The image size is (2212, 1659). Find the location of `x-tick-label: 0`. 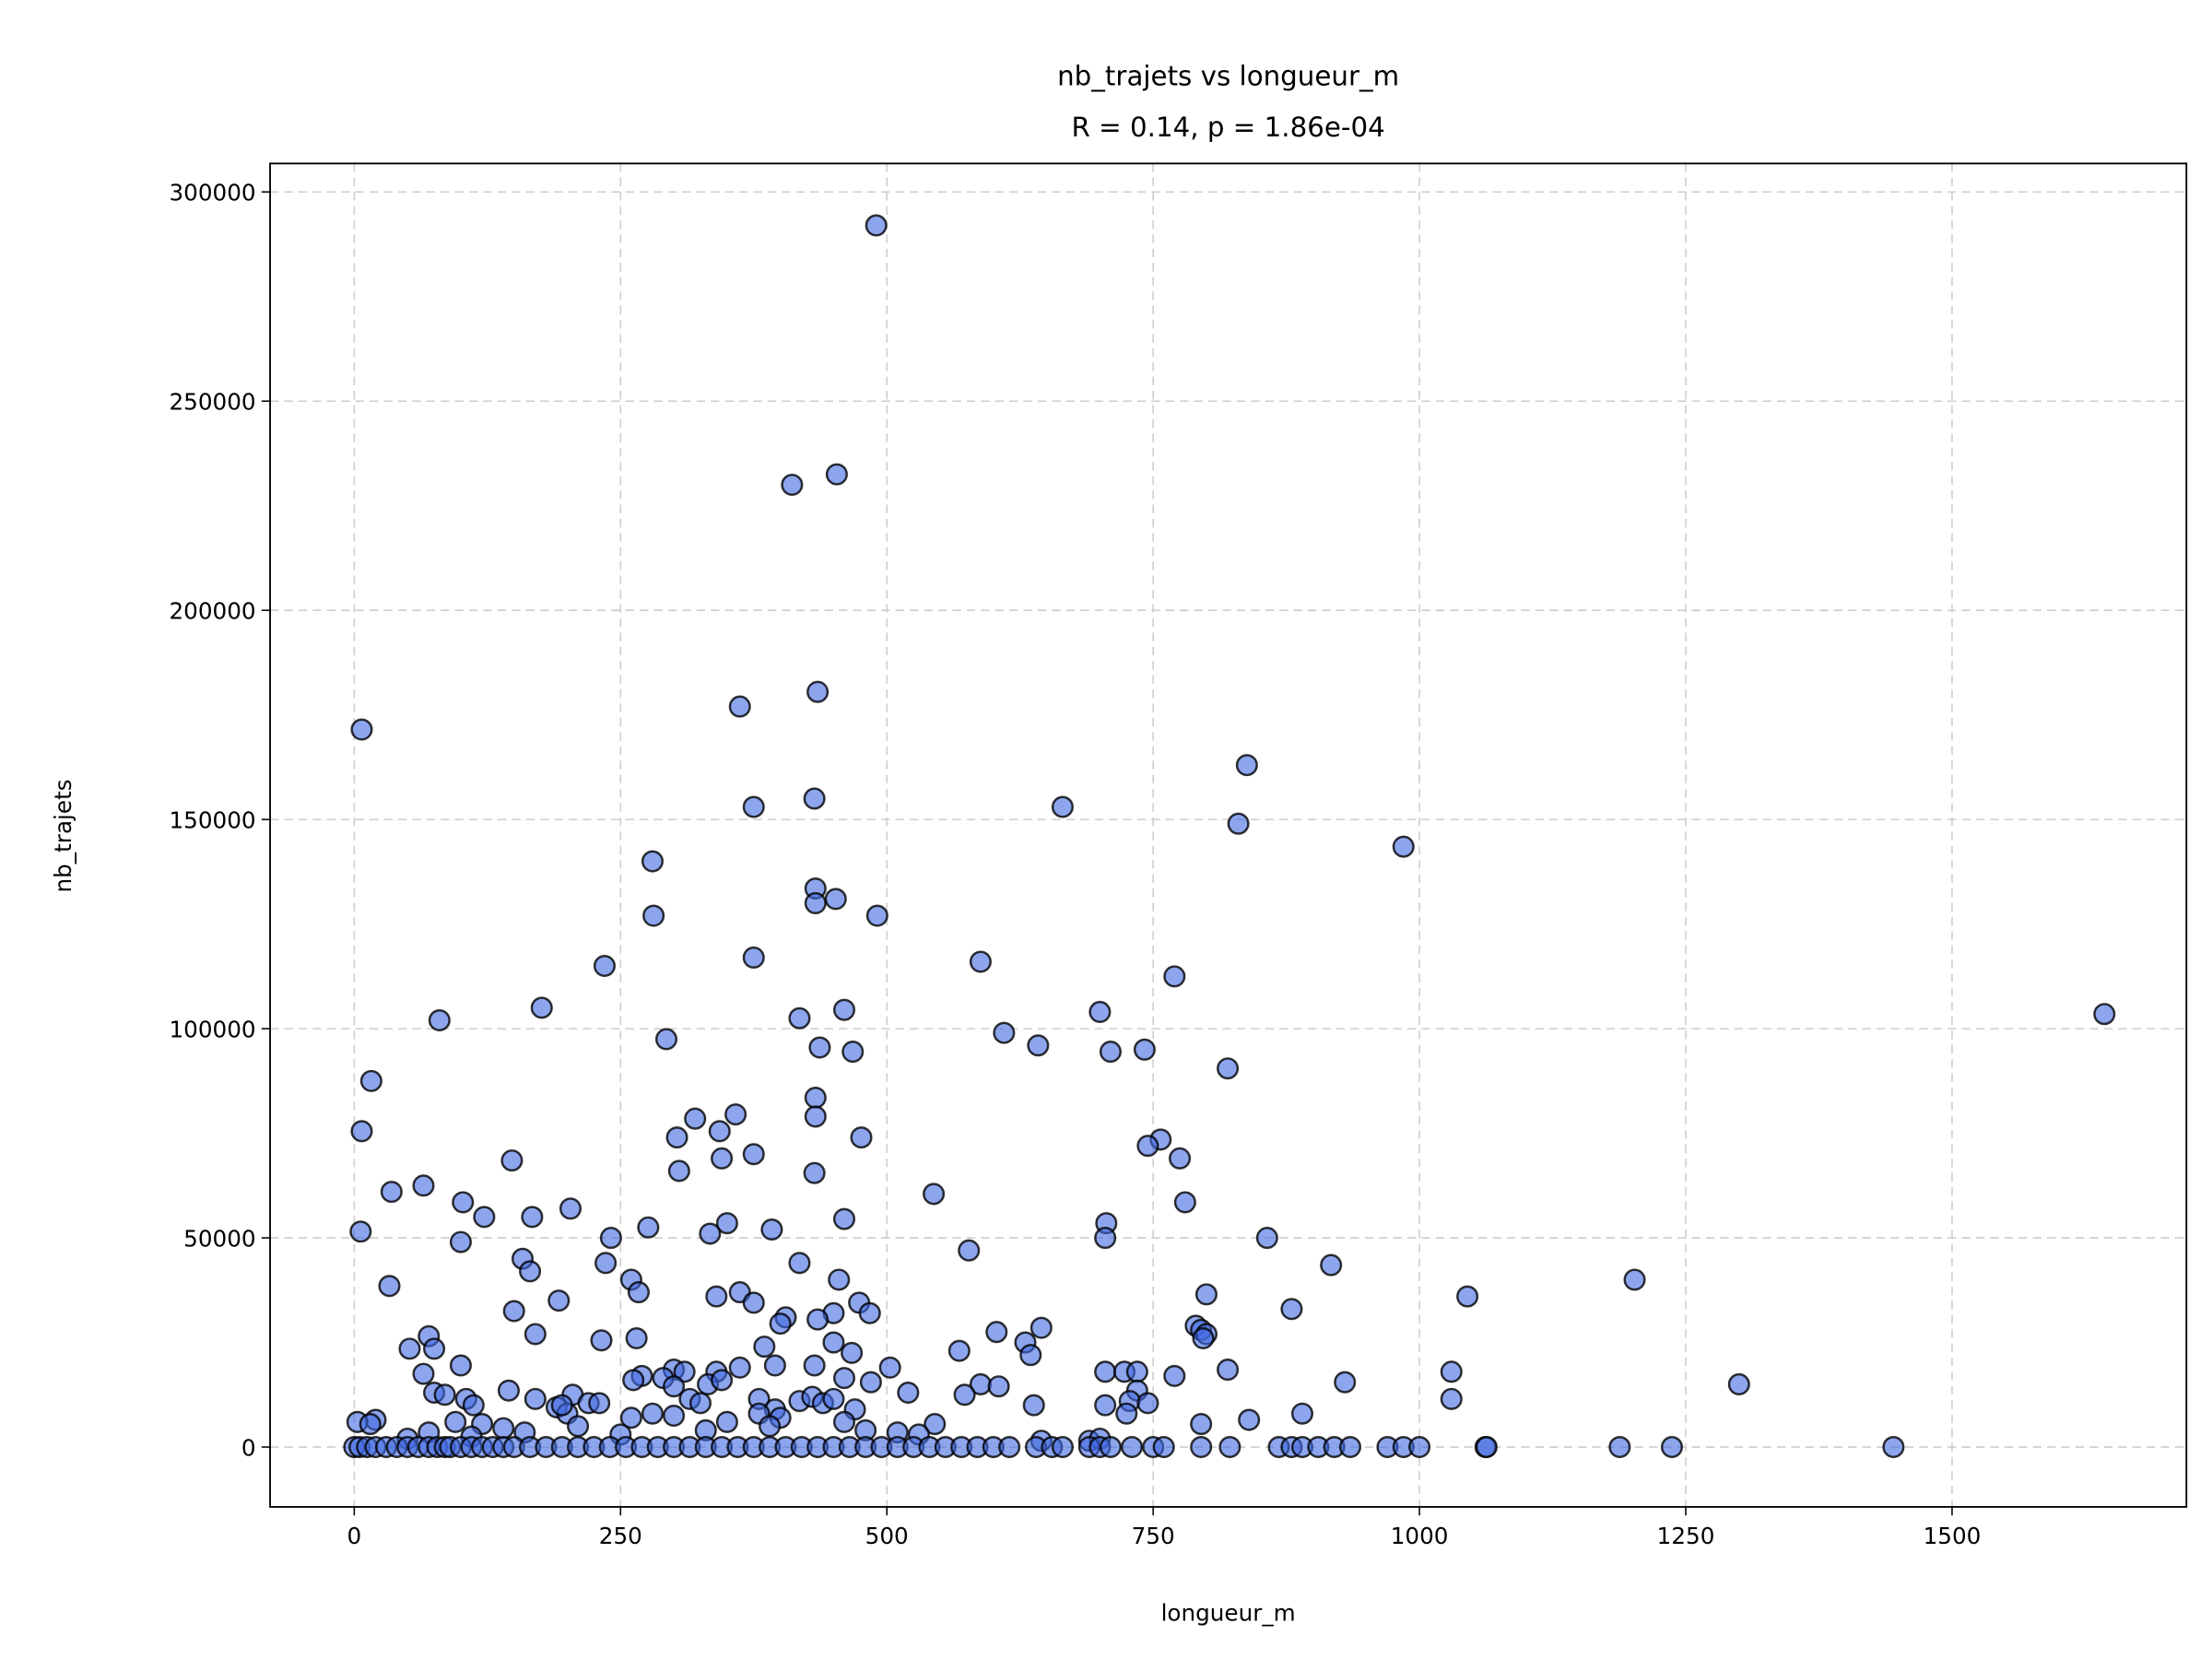

x-tick-label: 0 is located at coordinates (354, 1536).